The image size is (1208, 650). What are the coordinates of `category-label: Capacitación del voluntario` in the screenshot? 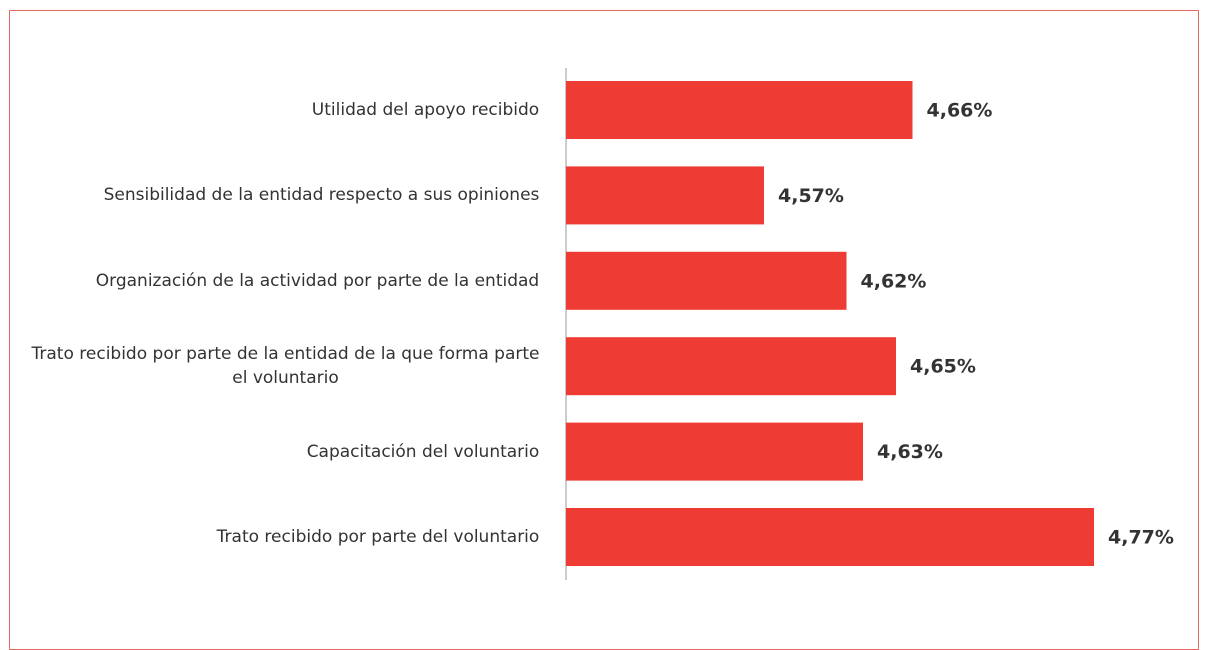 It's located at (423, 451).